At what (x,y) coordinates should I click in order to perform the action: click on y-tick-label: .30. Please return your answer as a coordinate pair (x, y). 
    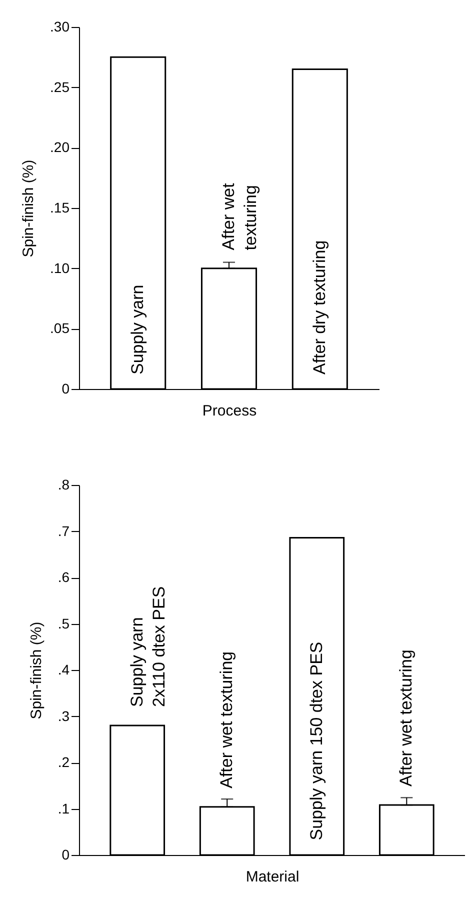
    Looking at the image, I should click on (60, 26).